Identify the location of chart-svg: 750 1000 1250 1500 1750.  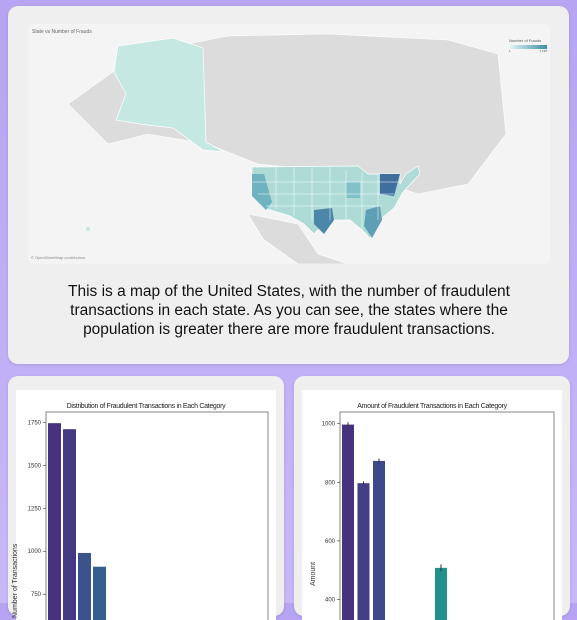
(148, 515).